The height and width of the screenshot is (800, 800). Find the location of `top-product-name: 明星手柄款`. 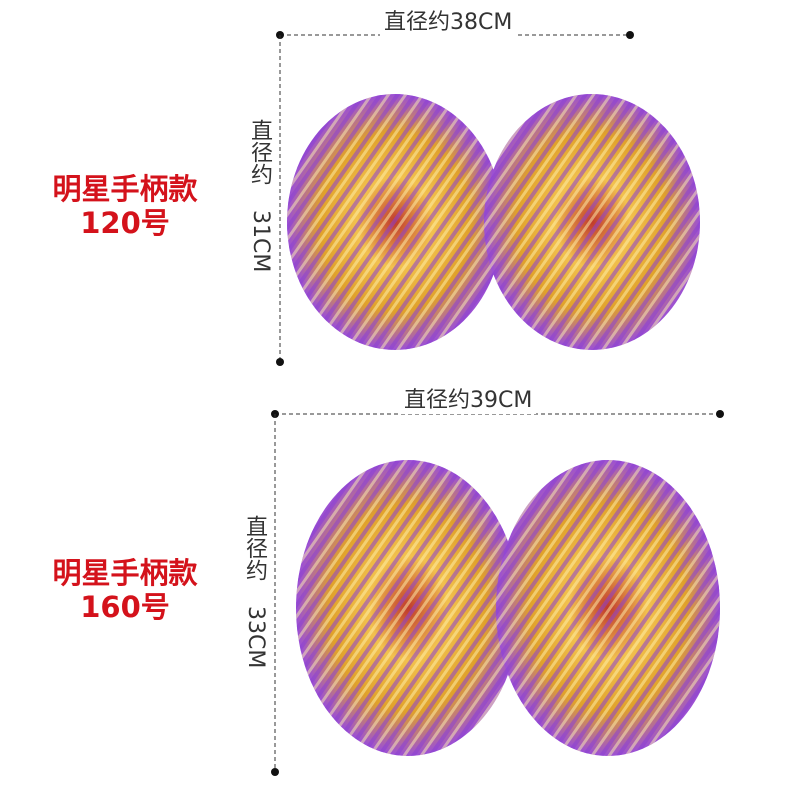

top-product-name: 明星手柄款 is located at coordinates (125, 189).